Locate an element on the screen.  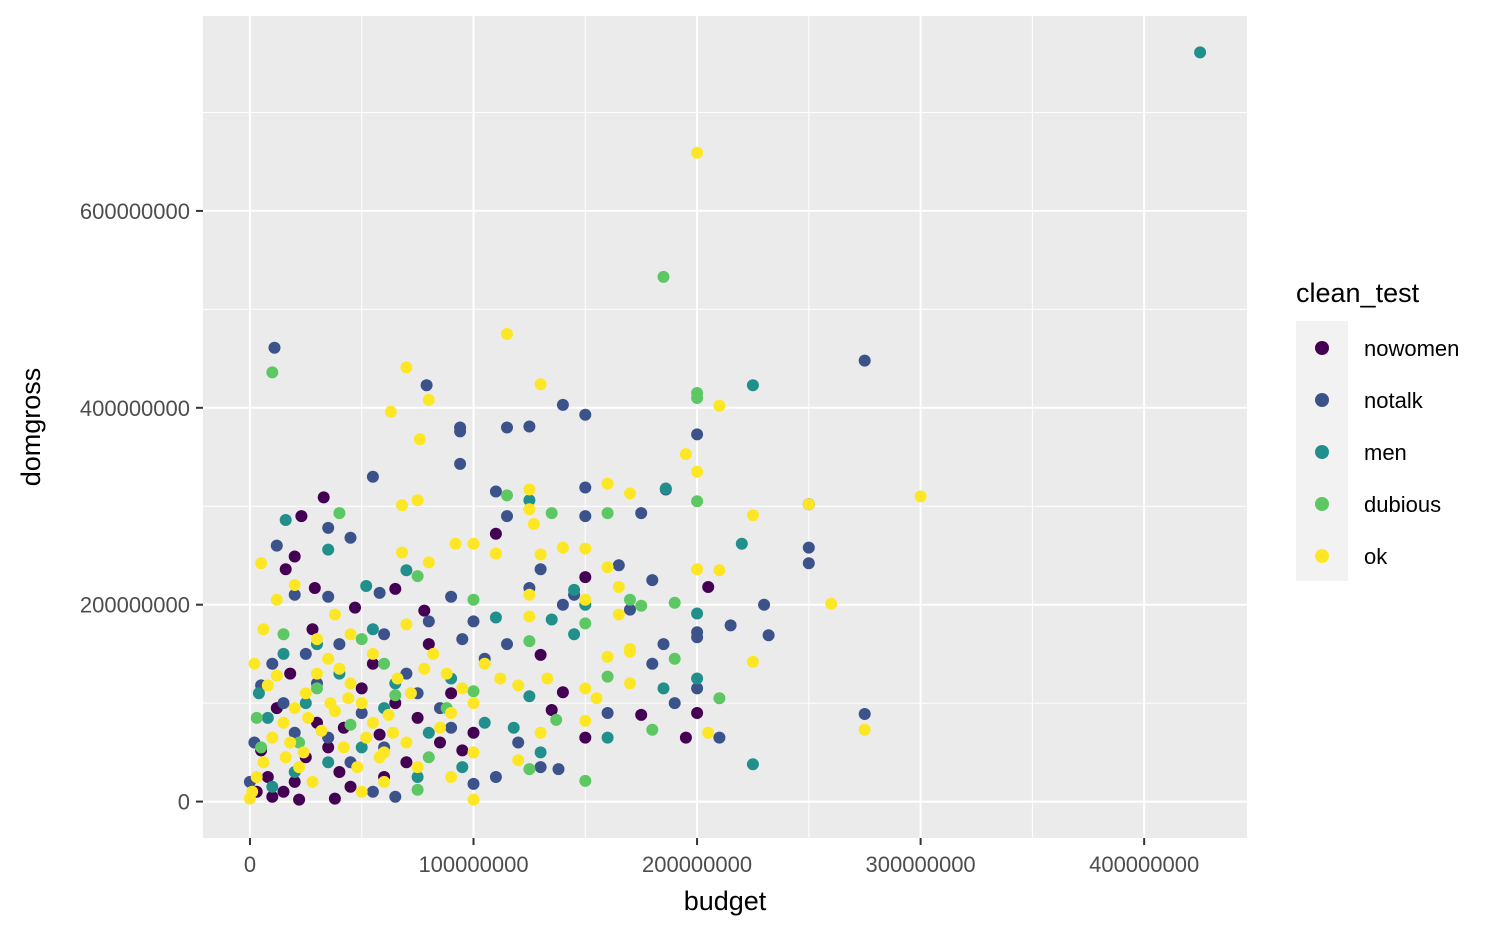
legend-label-men: men is located at coordinates (1385, 452).